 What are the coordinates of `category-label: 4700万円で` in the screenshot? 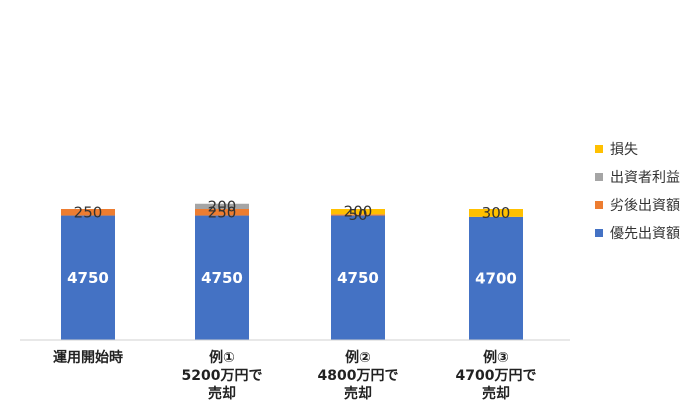 It's located at (496, 376).